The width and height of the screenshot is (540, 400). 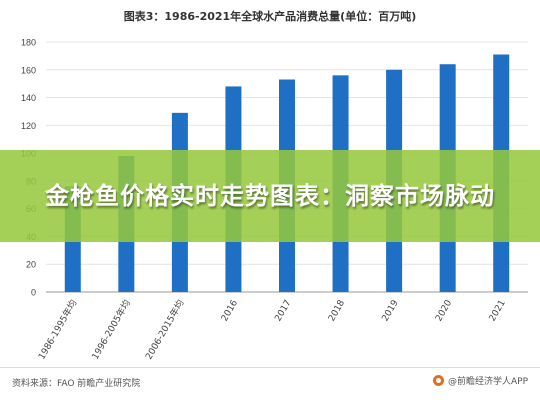 I want to click on x-tick-label: 2021, so click(x=498, y=311).